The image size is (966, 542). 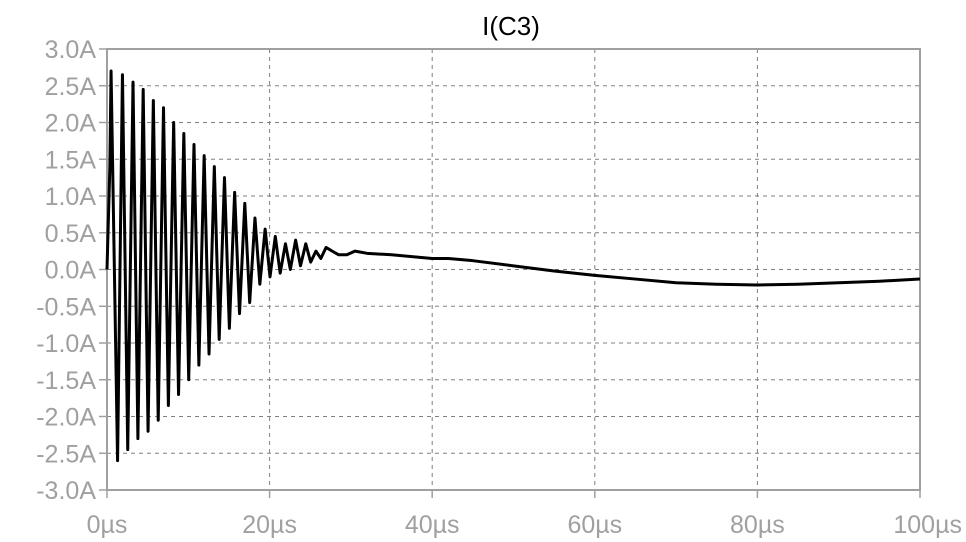 I want to click on y-tick-label: 2.0A, so click(x=71, y=124).